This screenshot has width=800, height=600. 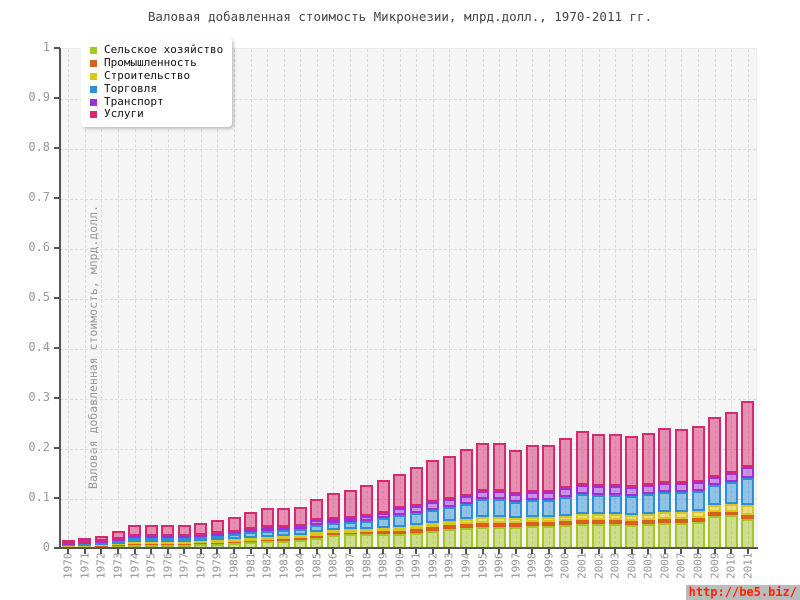 I want to click on x-tick-label: 2006, so click(x=665, y=566).